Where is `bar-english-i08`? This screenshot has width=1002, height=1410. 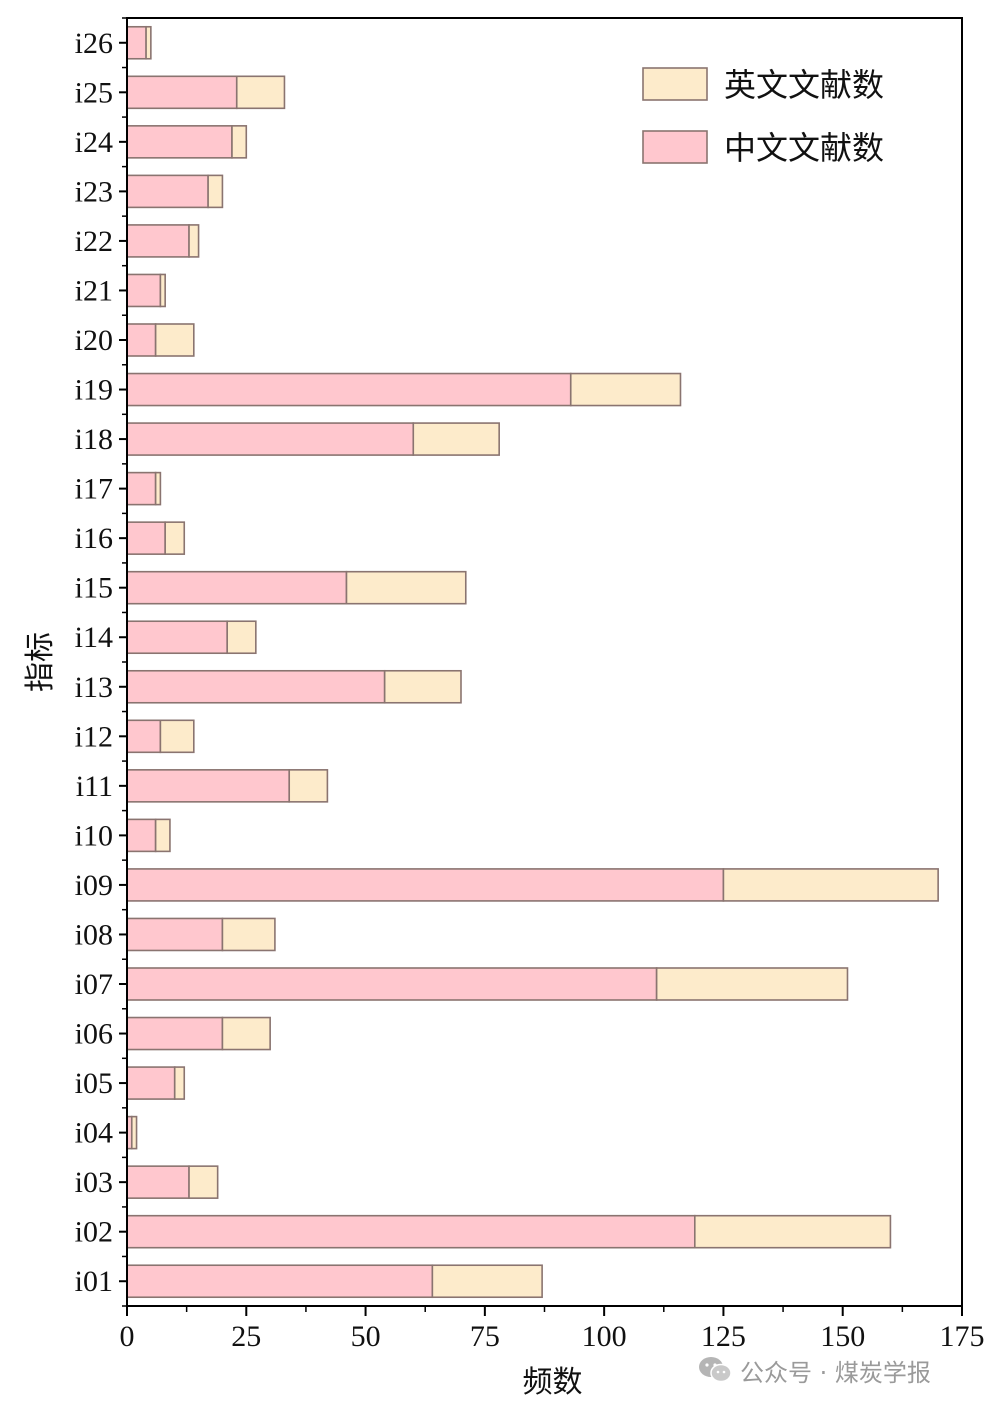 bar-english-i08 is located at coordinates (248, 934).